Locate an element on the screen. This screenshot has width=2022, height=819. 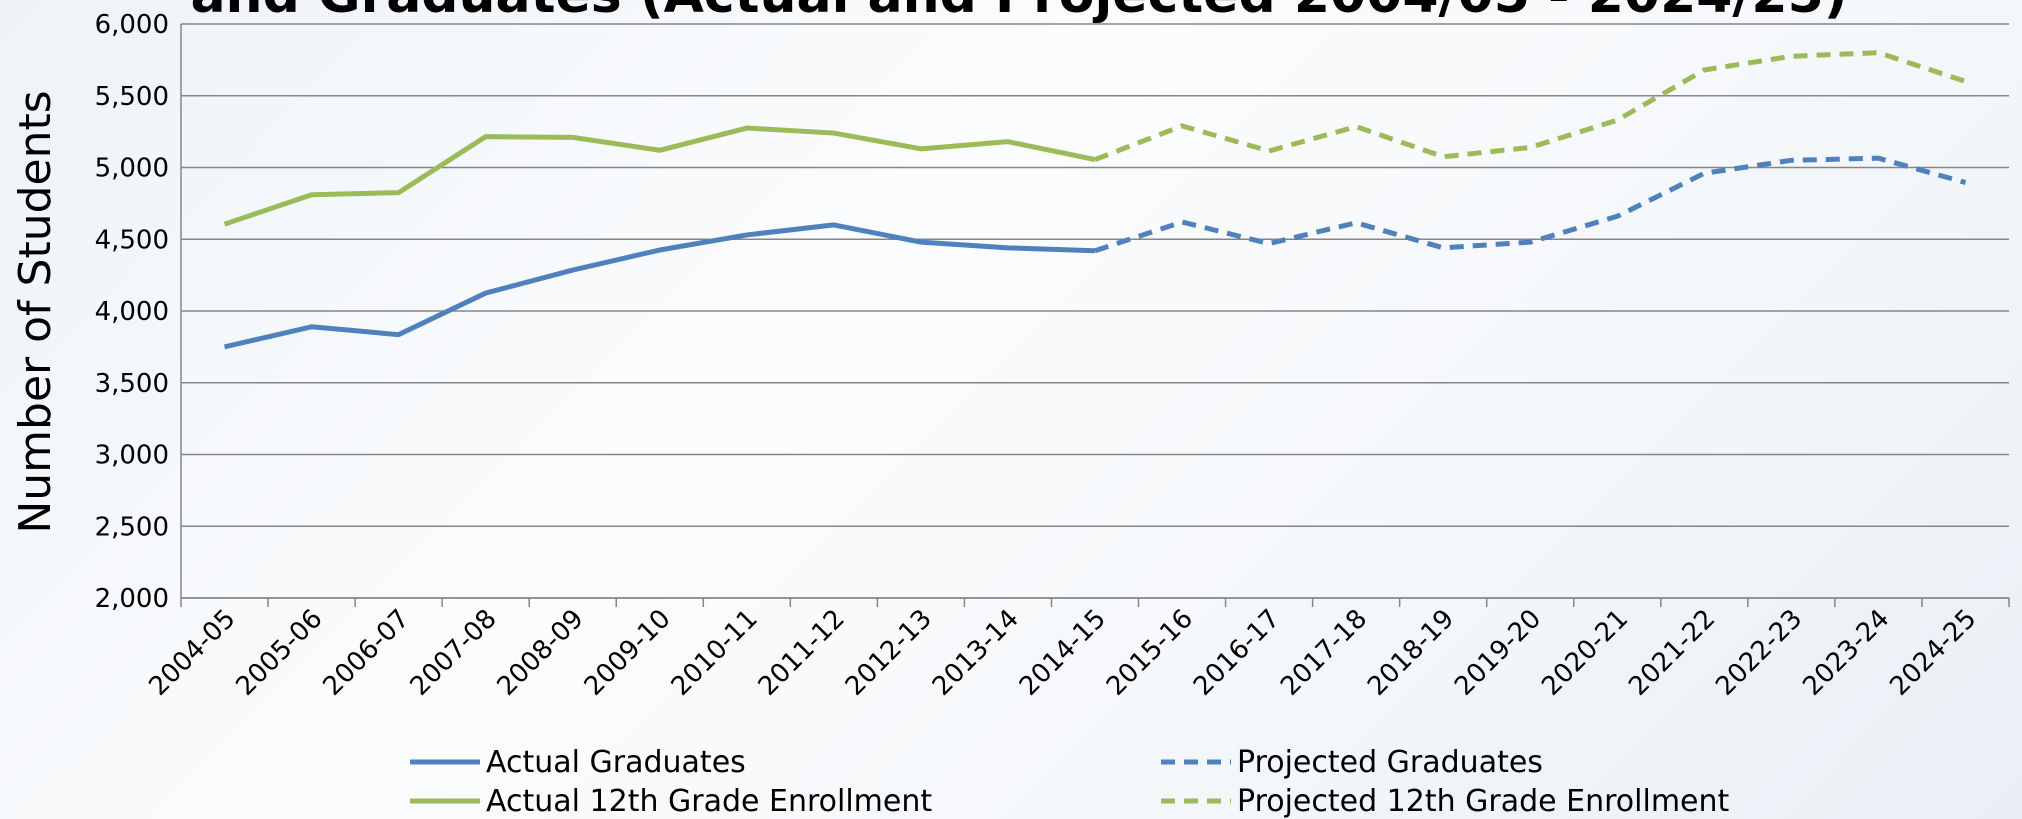
x-tick-label: 2008-09 is located at coordinates (541, 653).